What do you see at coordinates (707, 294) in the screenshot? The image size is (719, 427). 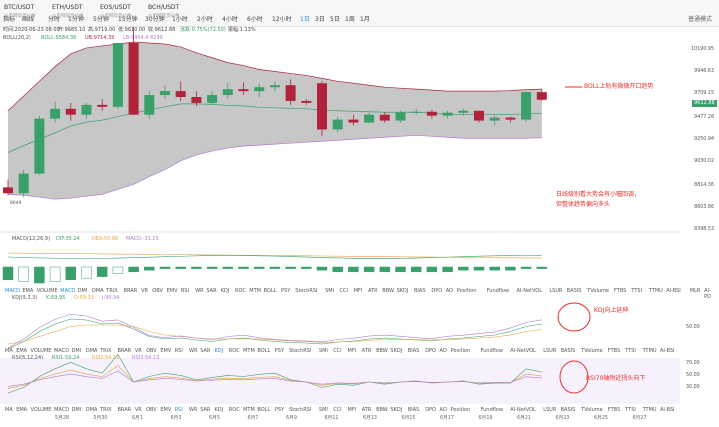 I see `indicator-button-ai-pd: AI-PD` at bounding box center [707, 294].